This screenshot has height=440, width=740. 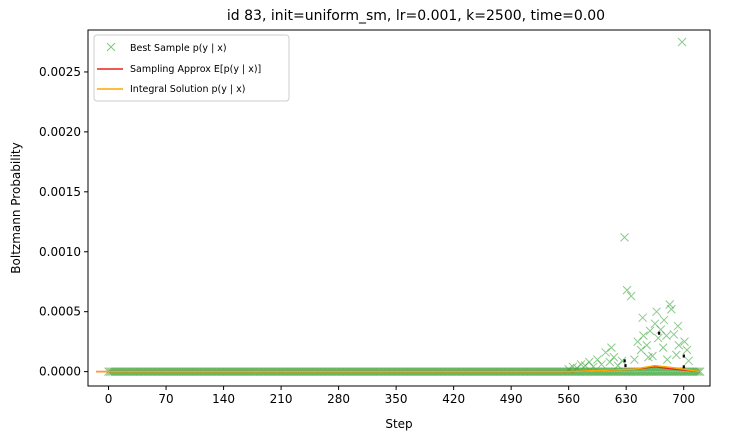 I want to click on x-tick-label: 420, so click(x=453, y=399).